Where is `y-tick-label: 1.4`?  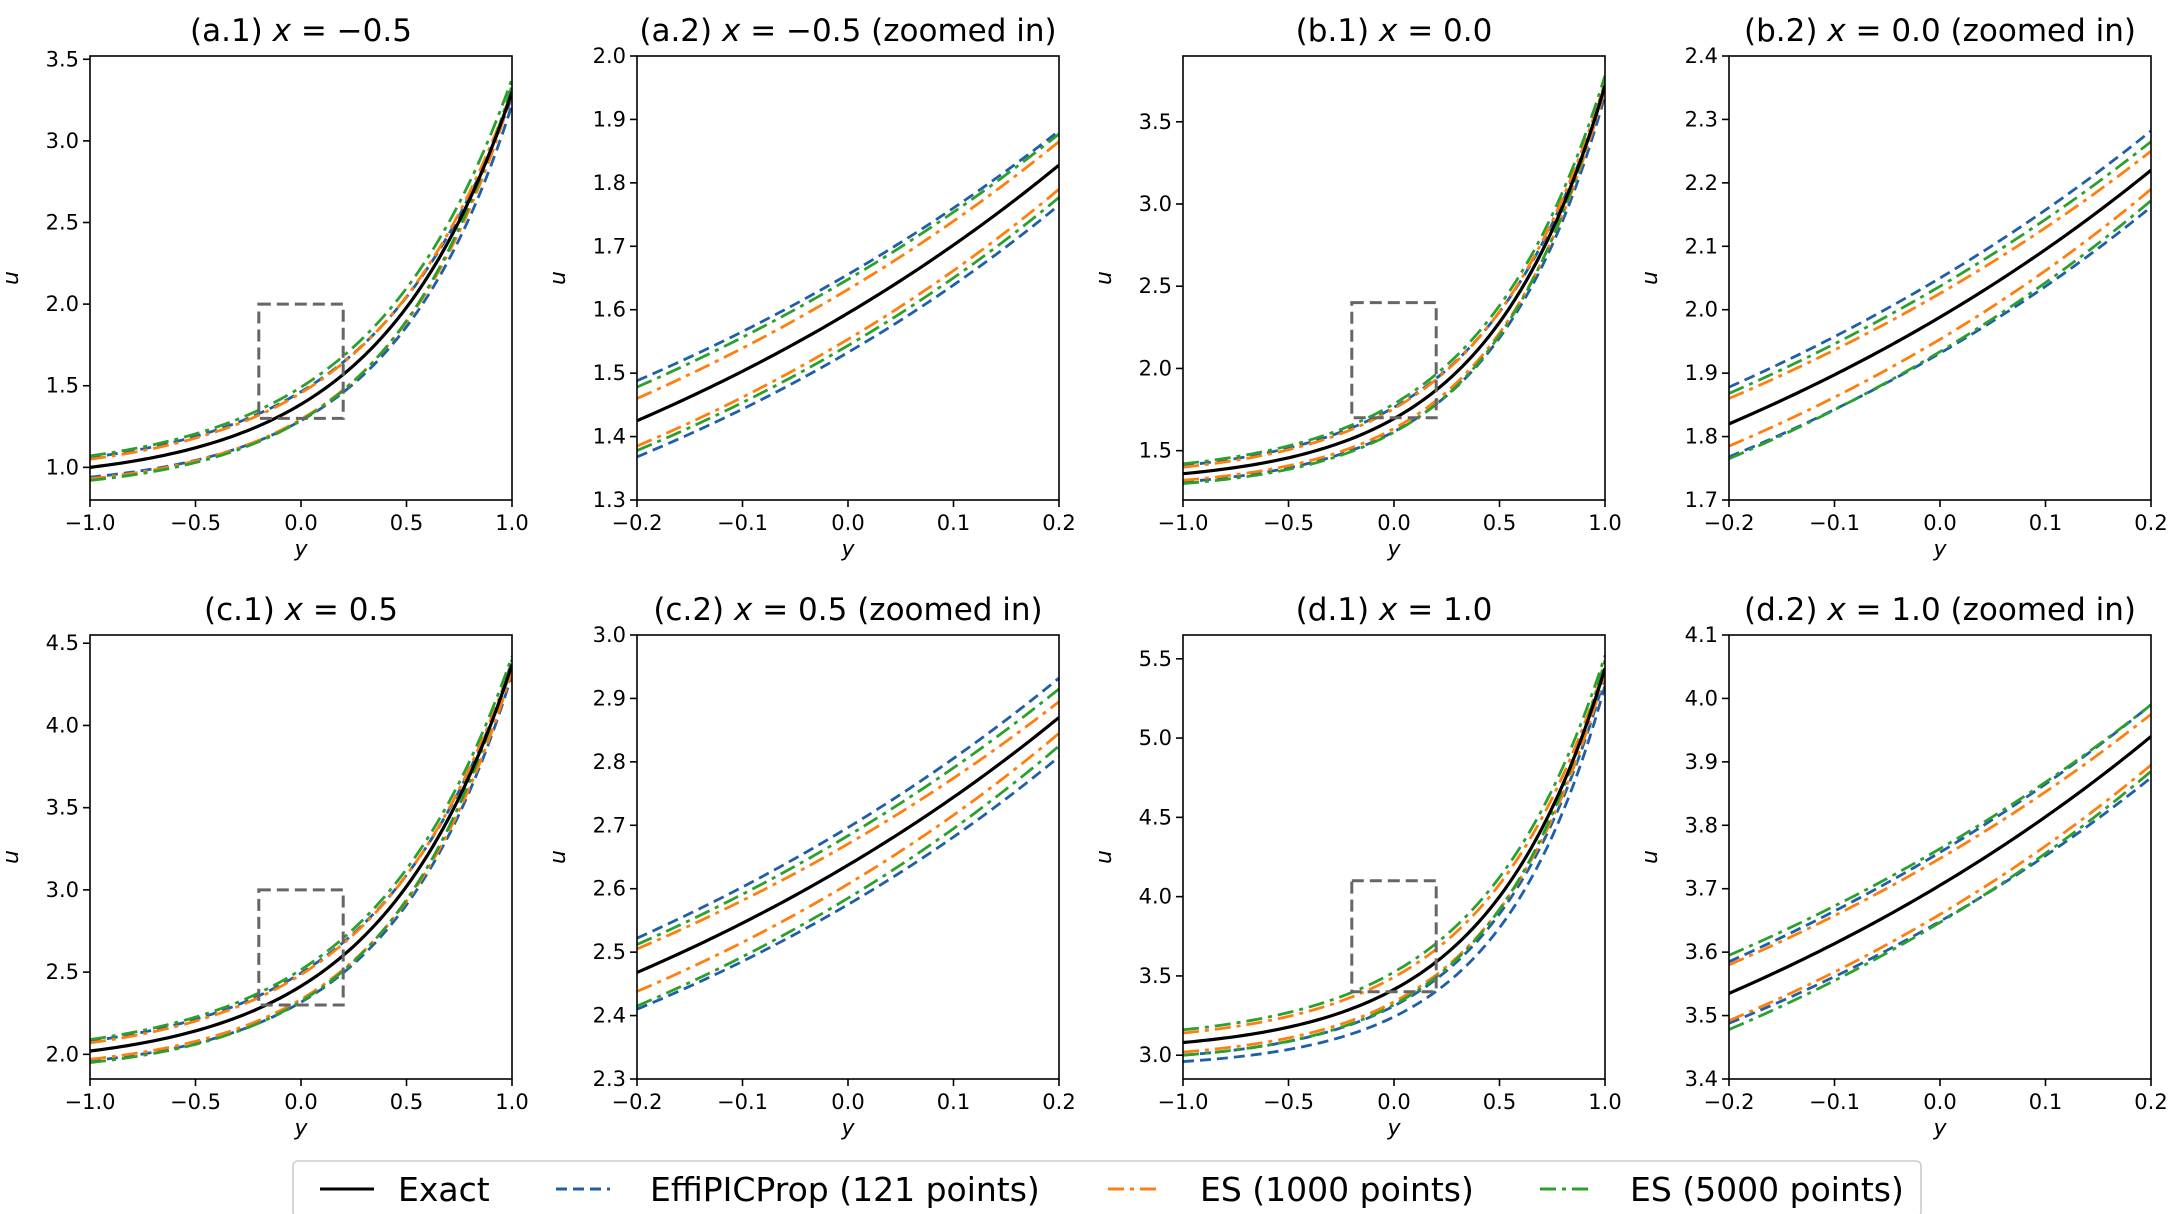 y-tick-label: 1.4 is located at coordinates (609, 437).